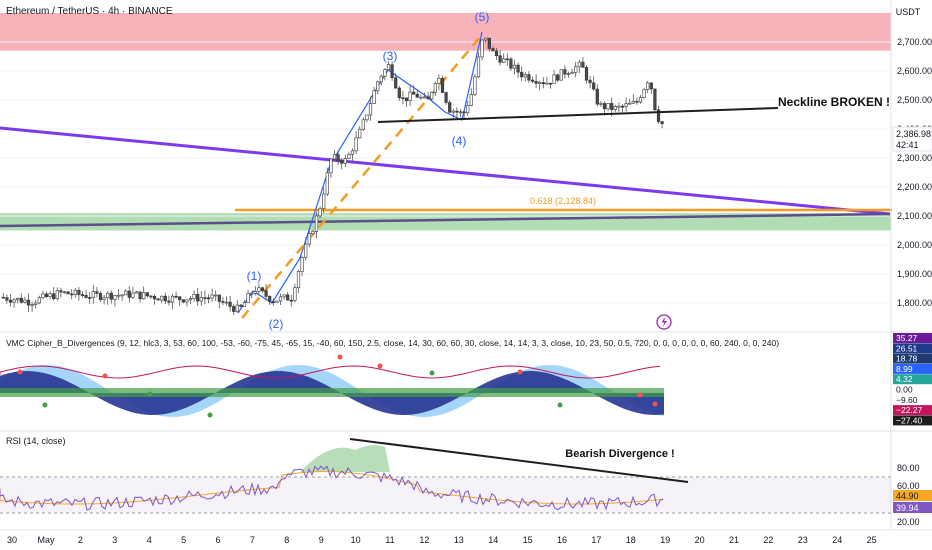 The height and width of the screenshot is (550, 932). I want to click on divergence-annotation: Bearish Divergence !, so click(619, 454).